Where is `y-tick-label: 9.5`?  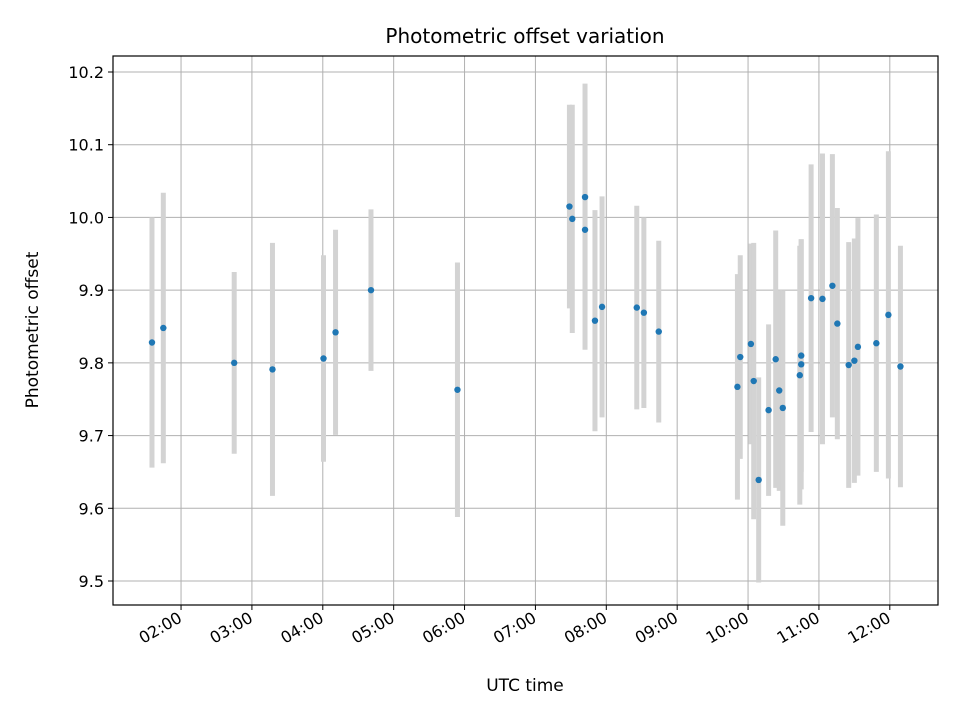 y-tick-label: 9.5 is located at coordinates (91, 581).